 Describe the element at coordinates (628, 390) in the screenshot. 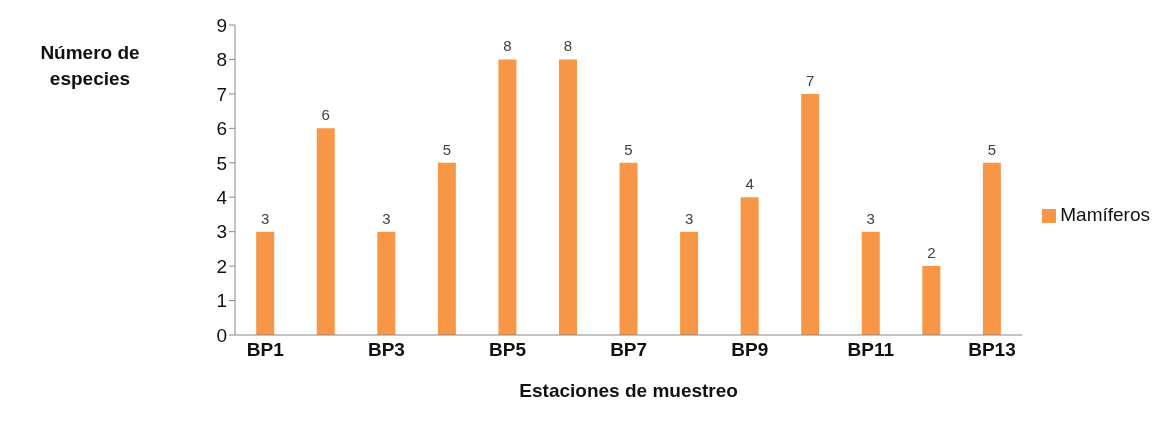

I see `x-axis-title: Estaciones de muestreo` at that location.